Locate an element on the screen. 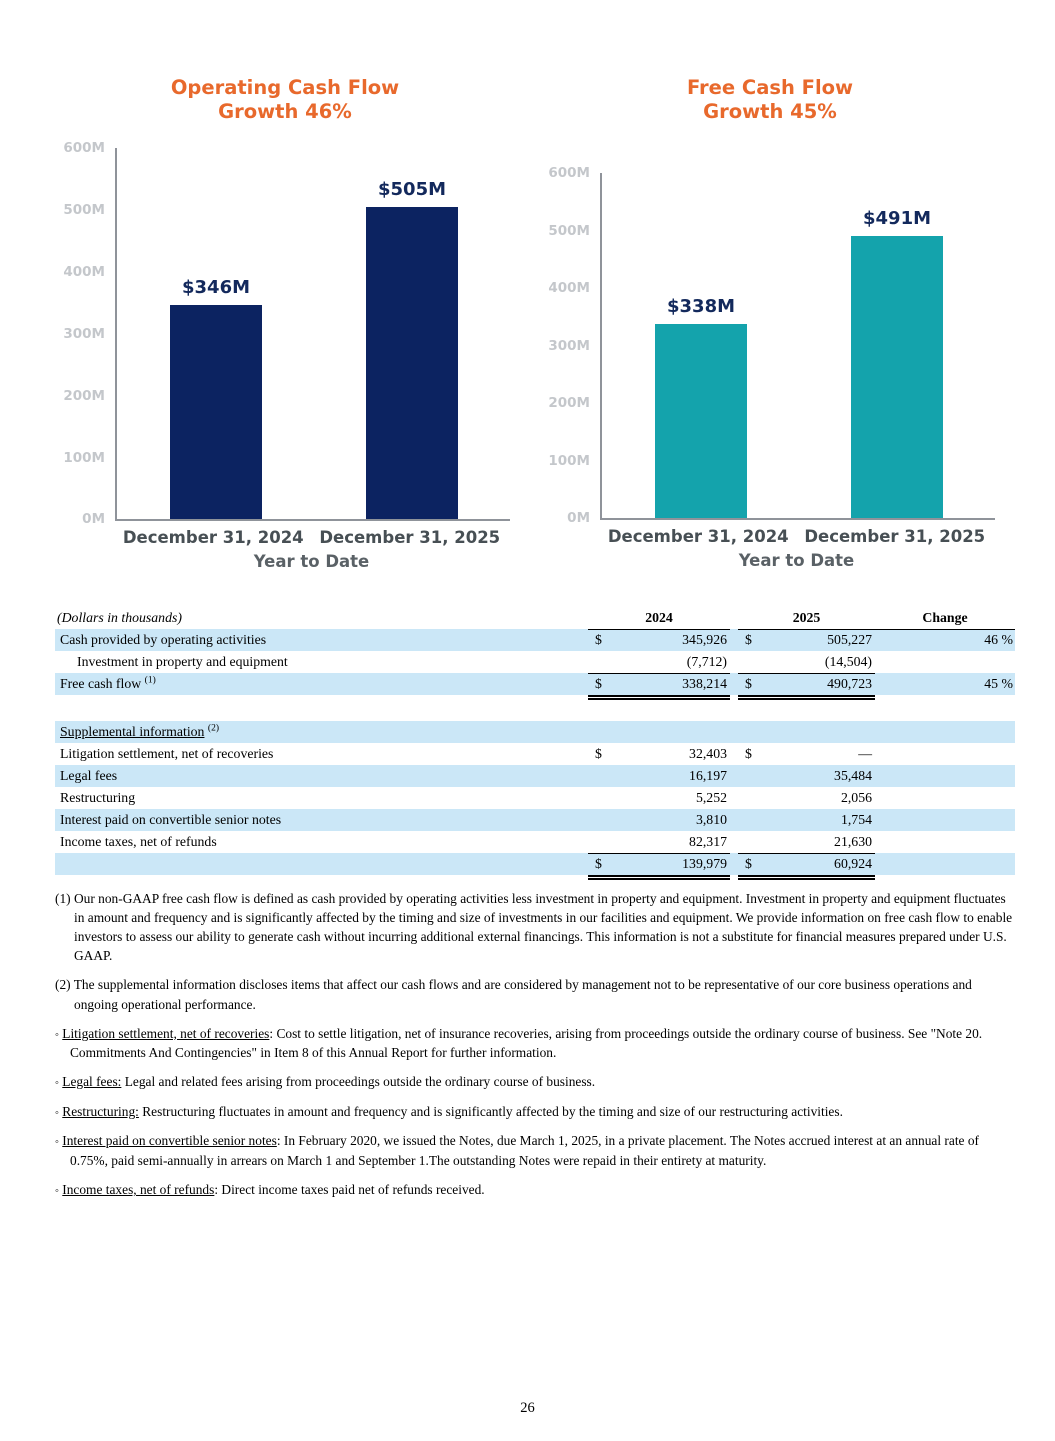 This screenshot has height=1441, width=1055. table-cell: 45 % is located at coordinates (998, 684).